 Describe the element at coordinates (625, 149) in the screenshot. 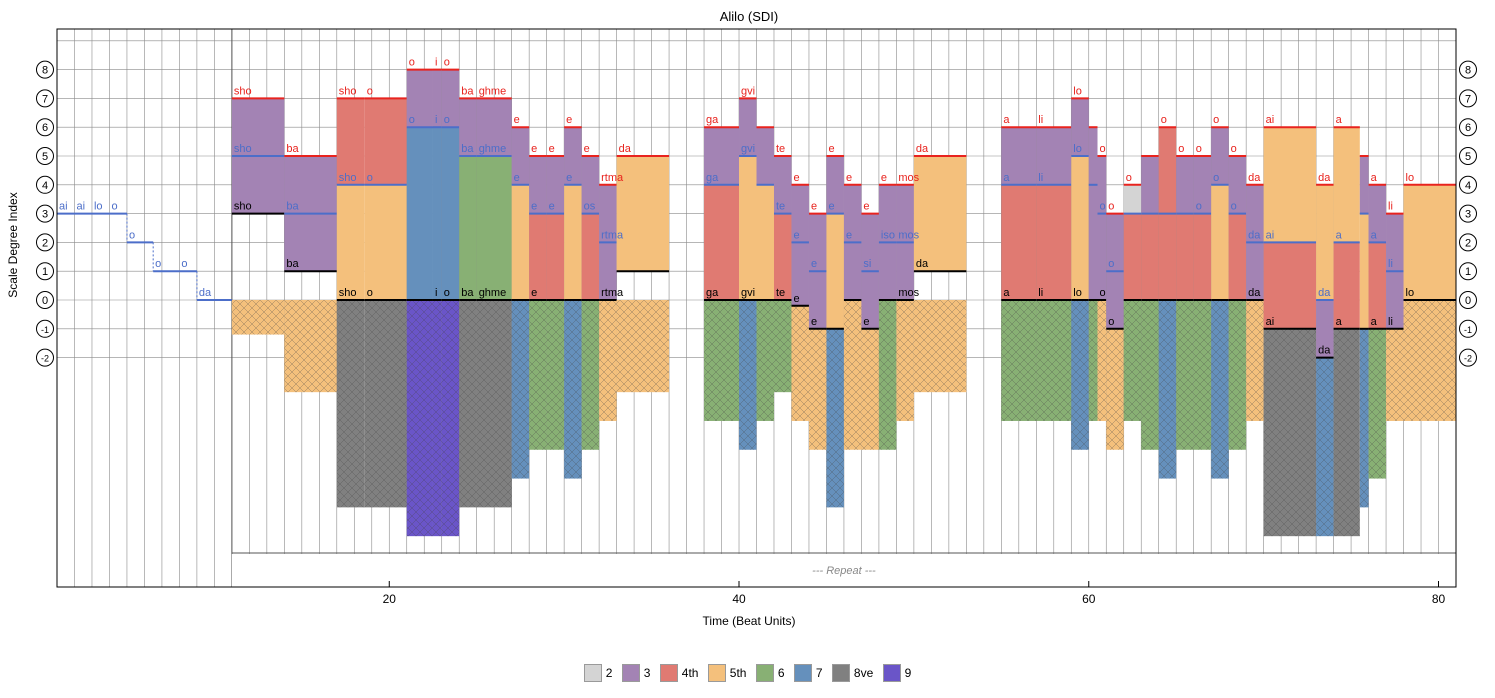

I see `syllable-top: da` at that location.